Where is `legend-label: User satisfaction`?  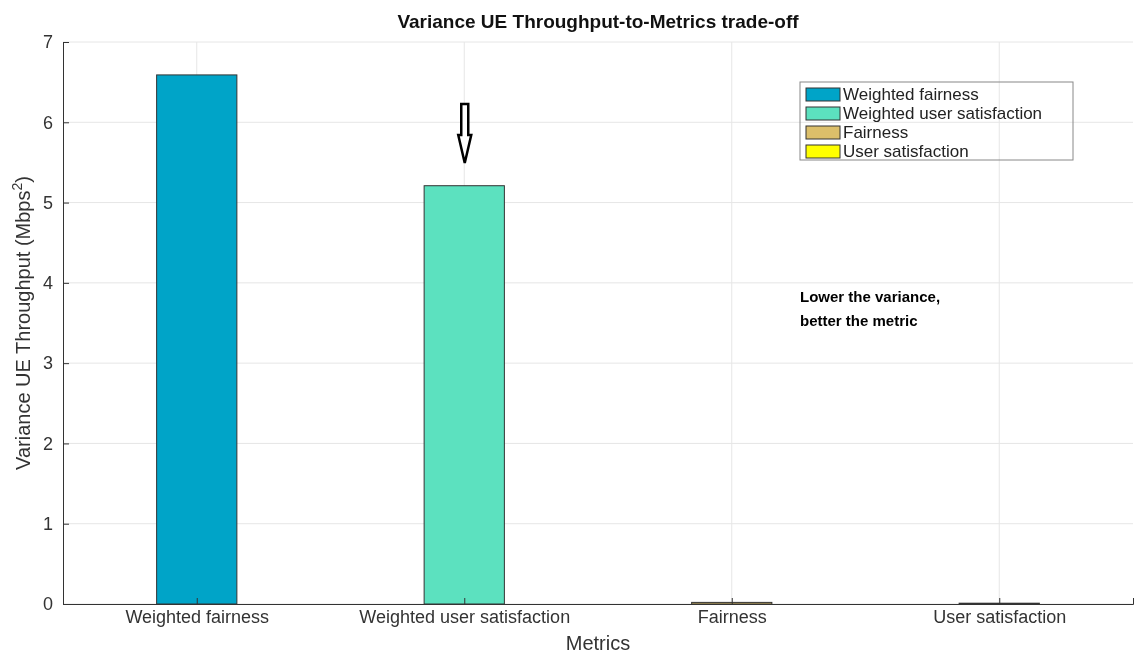 legend-label: User satisfaction is located at coordinates (906, 151).